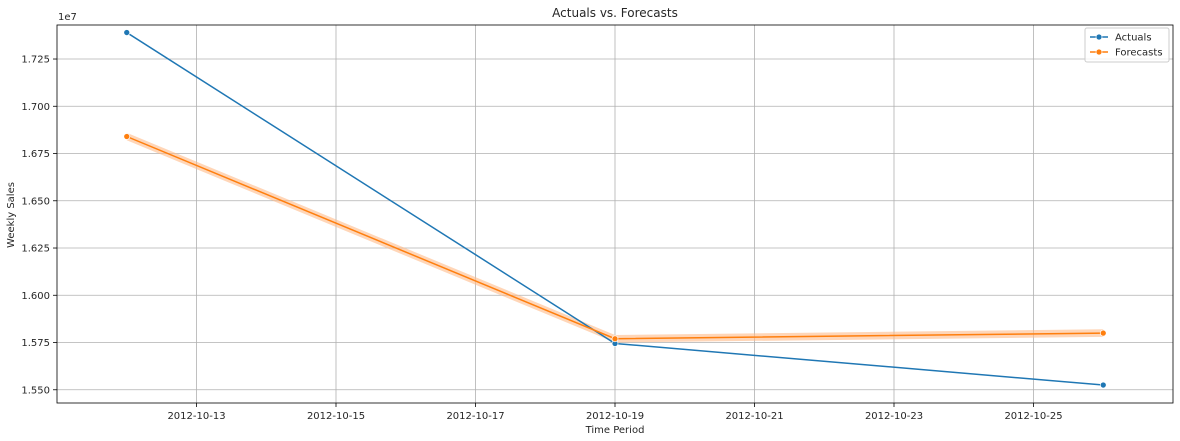 This screenshot has width=1180, height=441. Describe the element at coordinates (35, 296) in the screenshot. I see `y-tick-label: 1.600` at that location.